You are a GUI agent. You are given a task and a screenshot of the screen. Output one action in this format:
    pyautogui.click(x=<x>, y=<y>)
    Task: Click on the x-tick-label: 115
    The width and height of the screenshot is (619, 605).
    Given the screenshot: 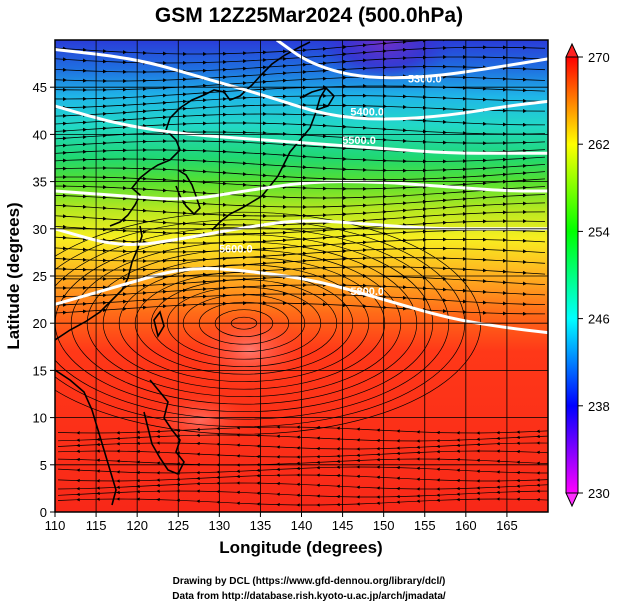 What is the action you would take?
    pyautogui.click(x=96, y=525)
    